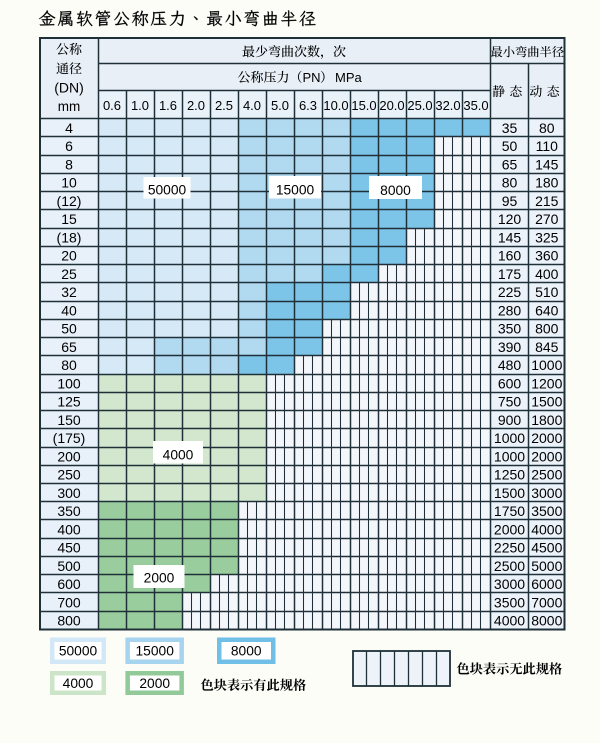 The width and height of the screenshot is (600, 743). What do you see at coordinates (510, 201) in the screenshot?
I see `svg-text: 95` at bounding box center [510, 201].